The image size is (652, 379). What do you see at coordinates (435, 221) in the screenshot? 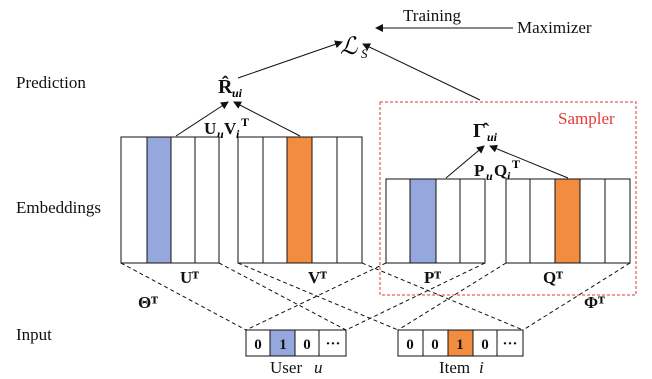
I see `p-embedding-matrix` at bounding box center [435, 221].